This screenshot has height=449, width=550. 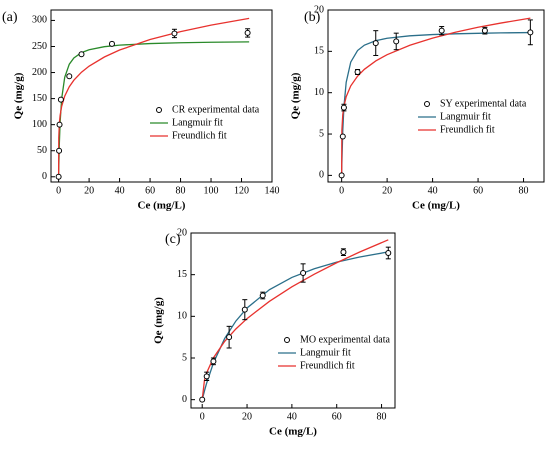 What do you see at coordinates (39, 98) in the screenshot?
I see `y-tick-label: 150` at bounding box center [39, 98].